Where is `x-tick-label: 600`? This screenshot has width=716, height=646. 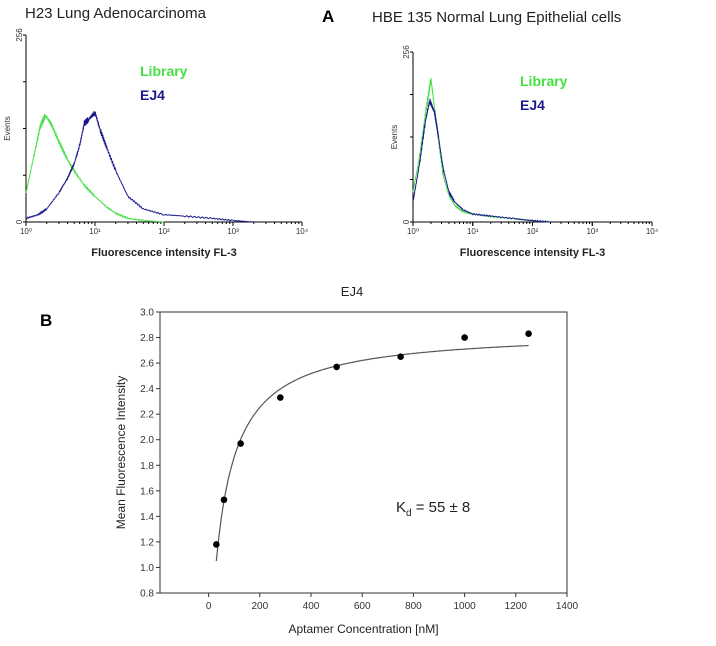
x-tick-label: 600 is located at coordinates (362, 606).